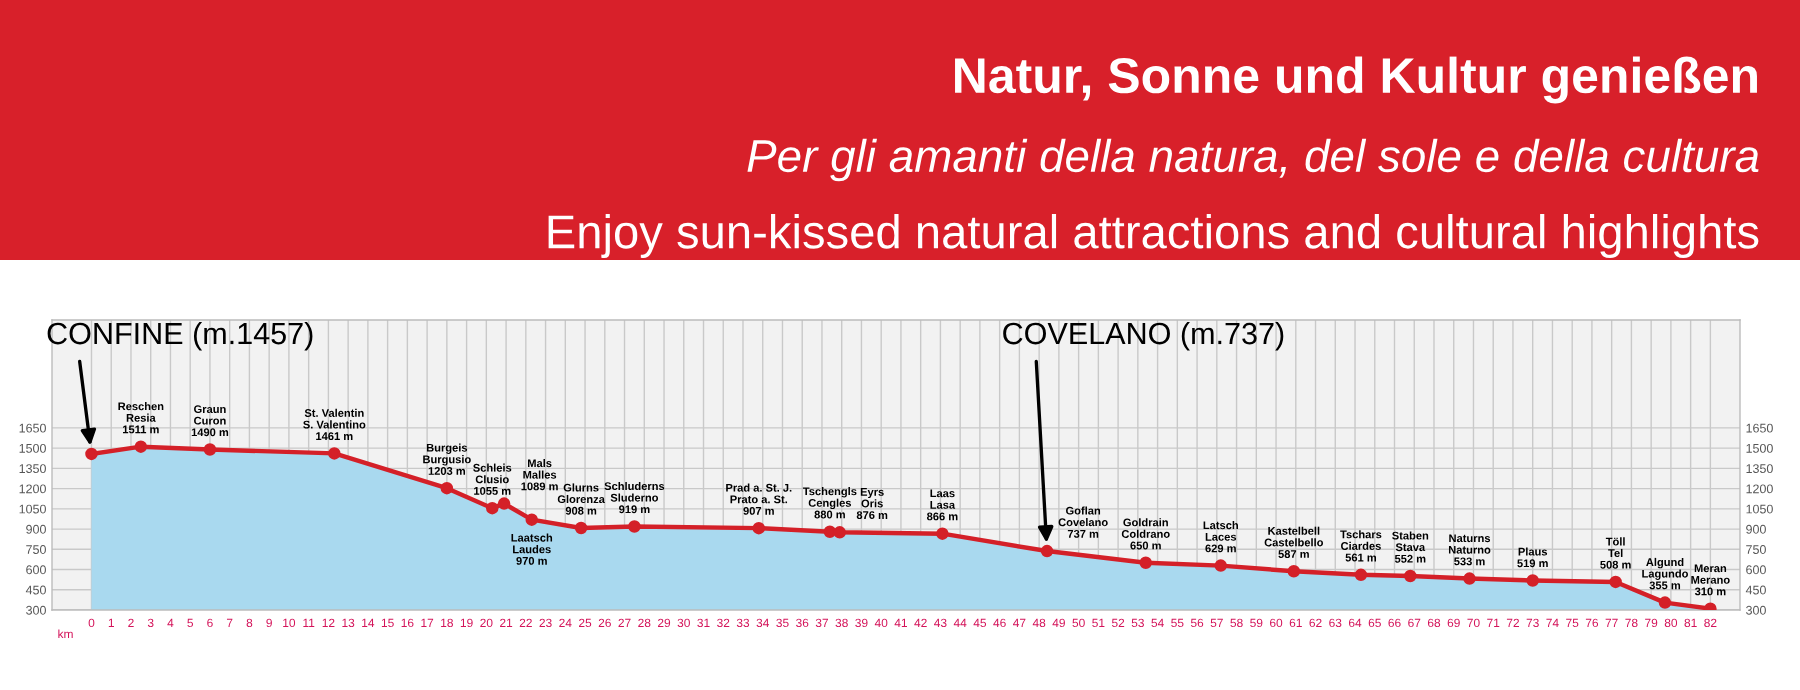  I want to click on chart-title: Natur, Sonne und Kultur genießen, so click(1356, 80).